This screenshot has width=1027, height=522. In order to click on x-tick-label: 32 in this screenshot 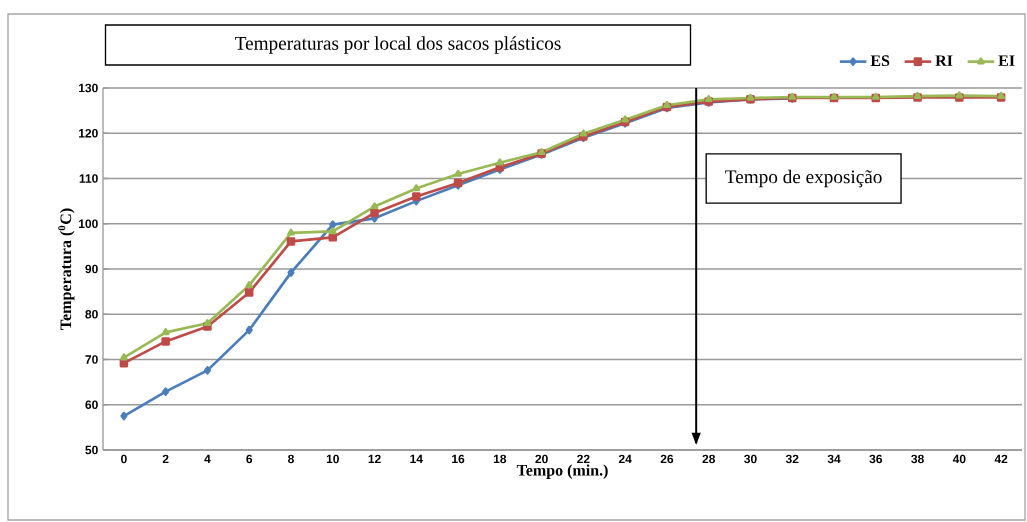, I will do `click(792, 459)`.